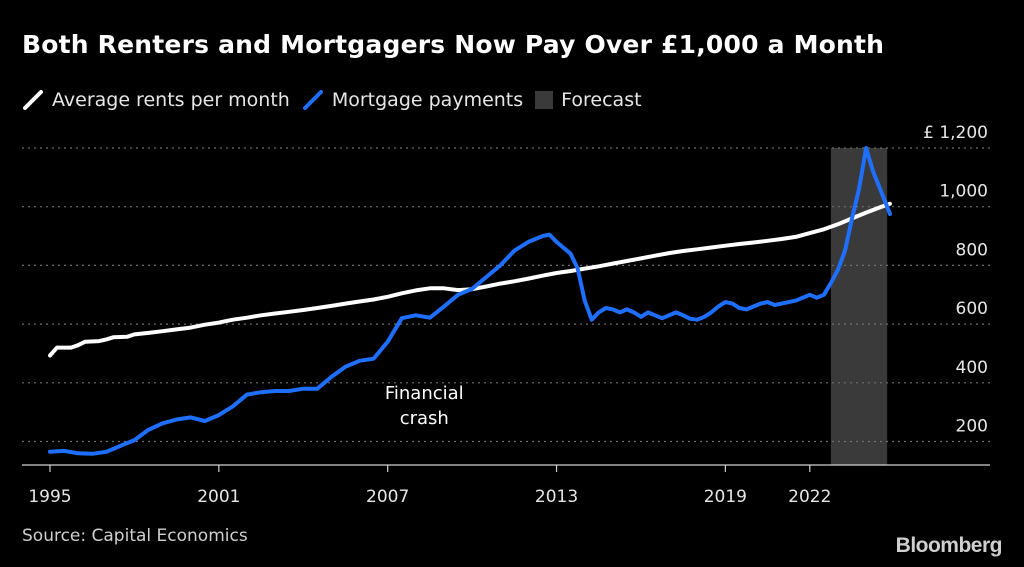  I want to click on y-tick-label-1000: 1,000, so click(963, 192).